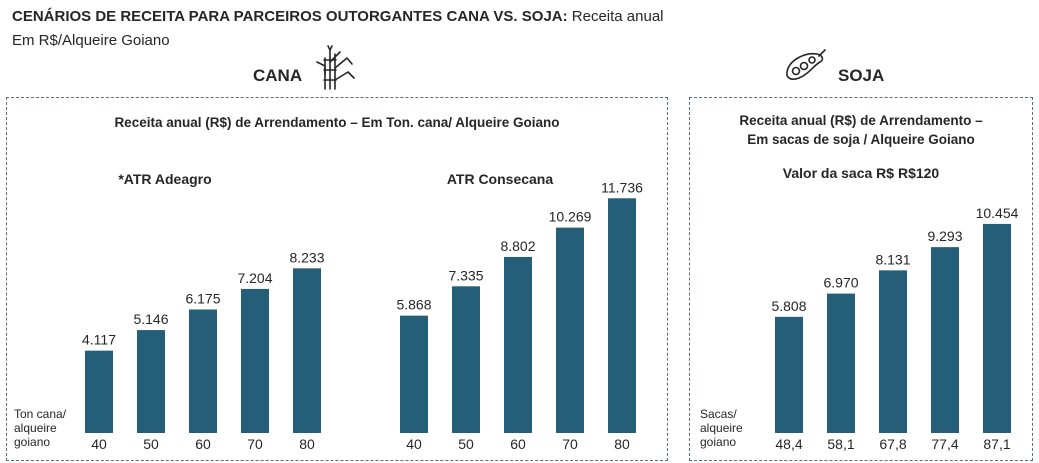 The height and width of the screenshot is (463, 1039). What do you see at coordinates (718, 414) in the screenshot?
I see `soja-unit-line-1: Sacas/` at bounding box center [718, 414].